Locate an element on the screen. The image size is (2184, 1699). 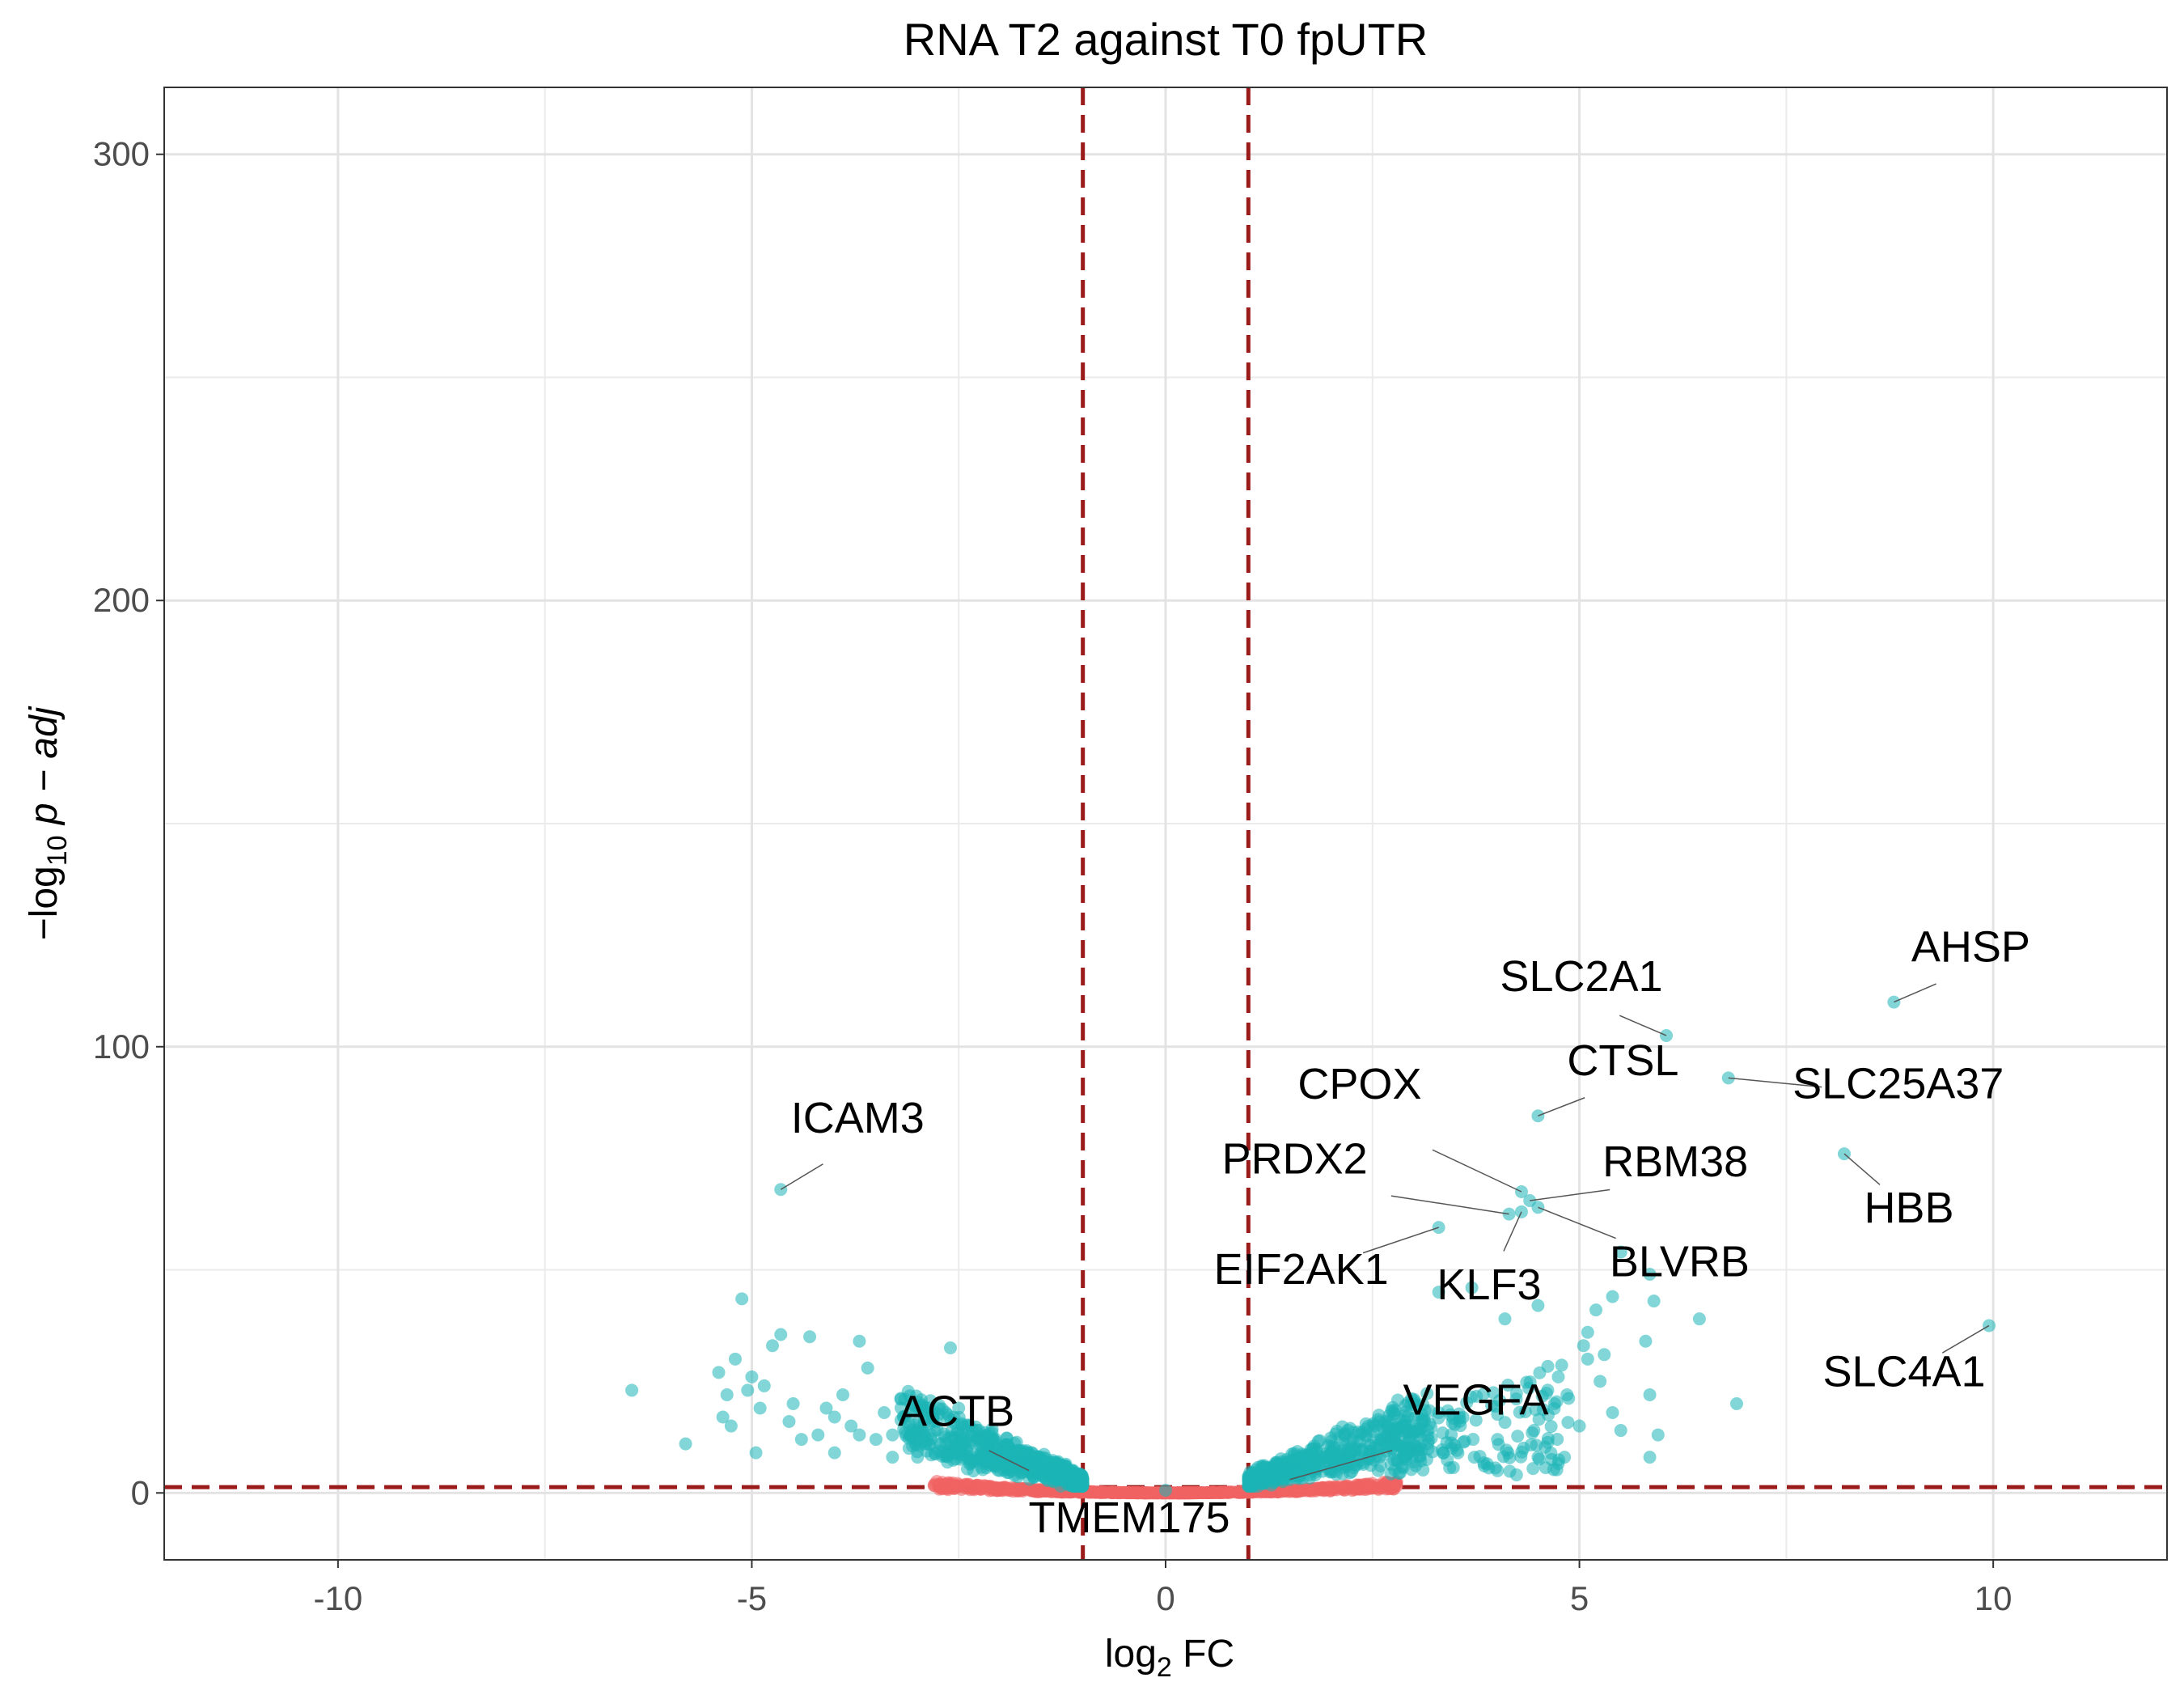
gene-label: ACTB is located at coordinates (956, 1412).